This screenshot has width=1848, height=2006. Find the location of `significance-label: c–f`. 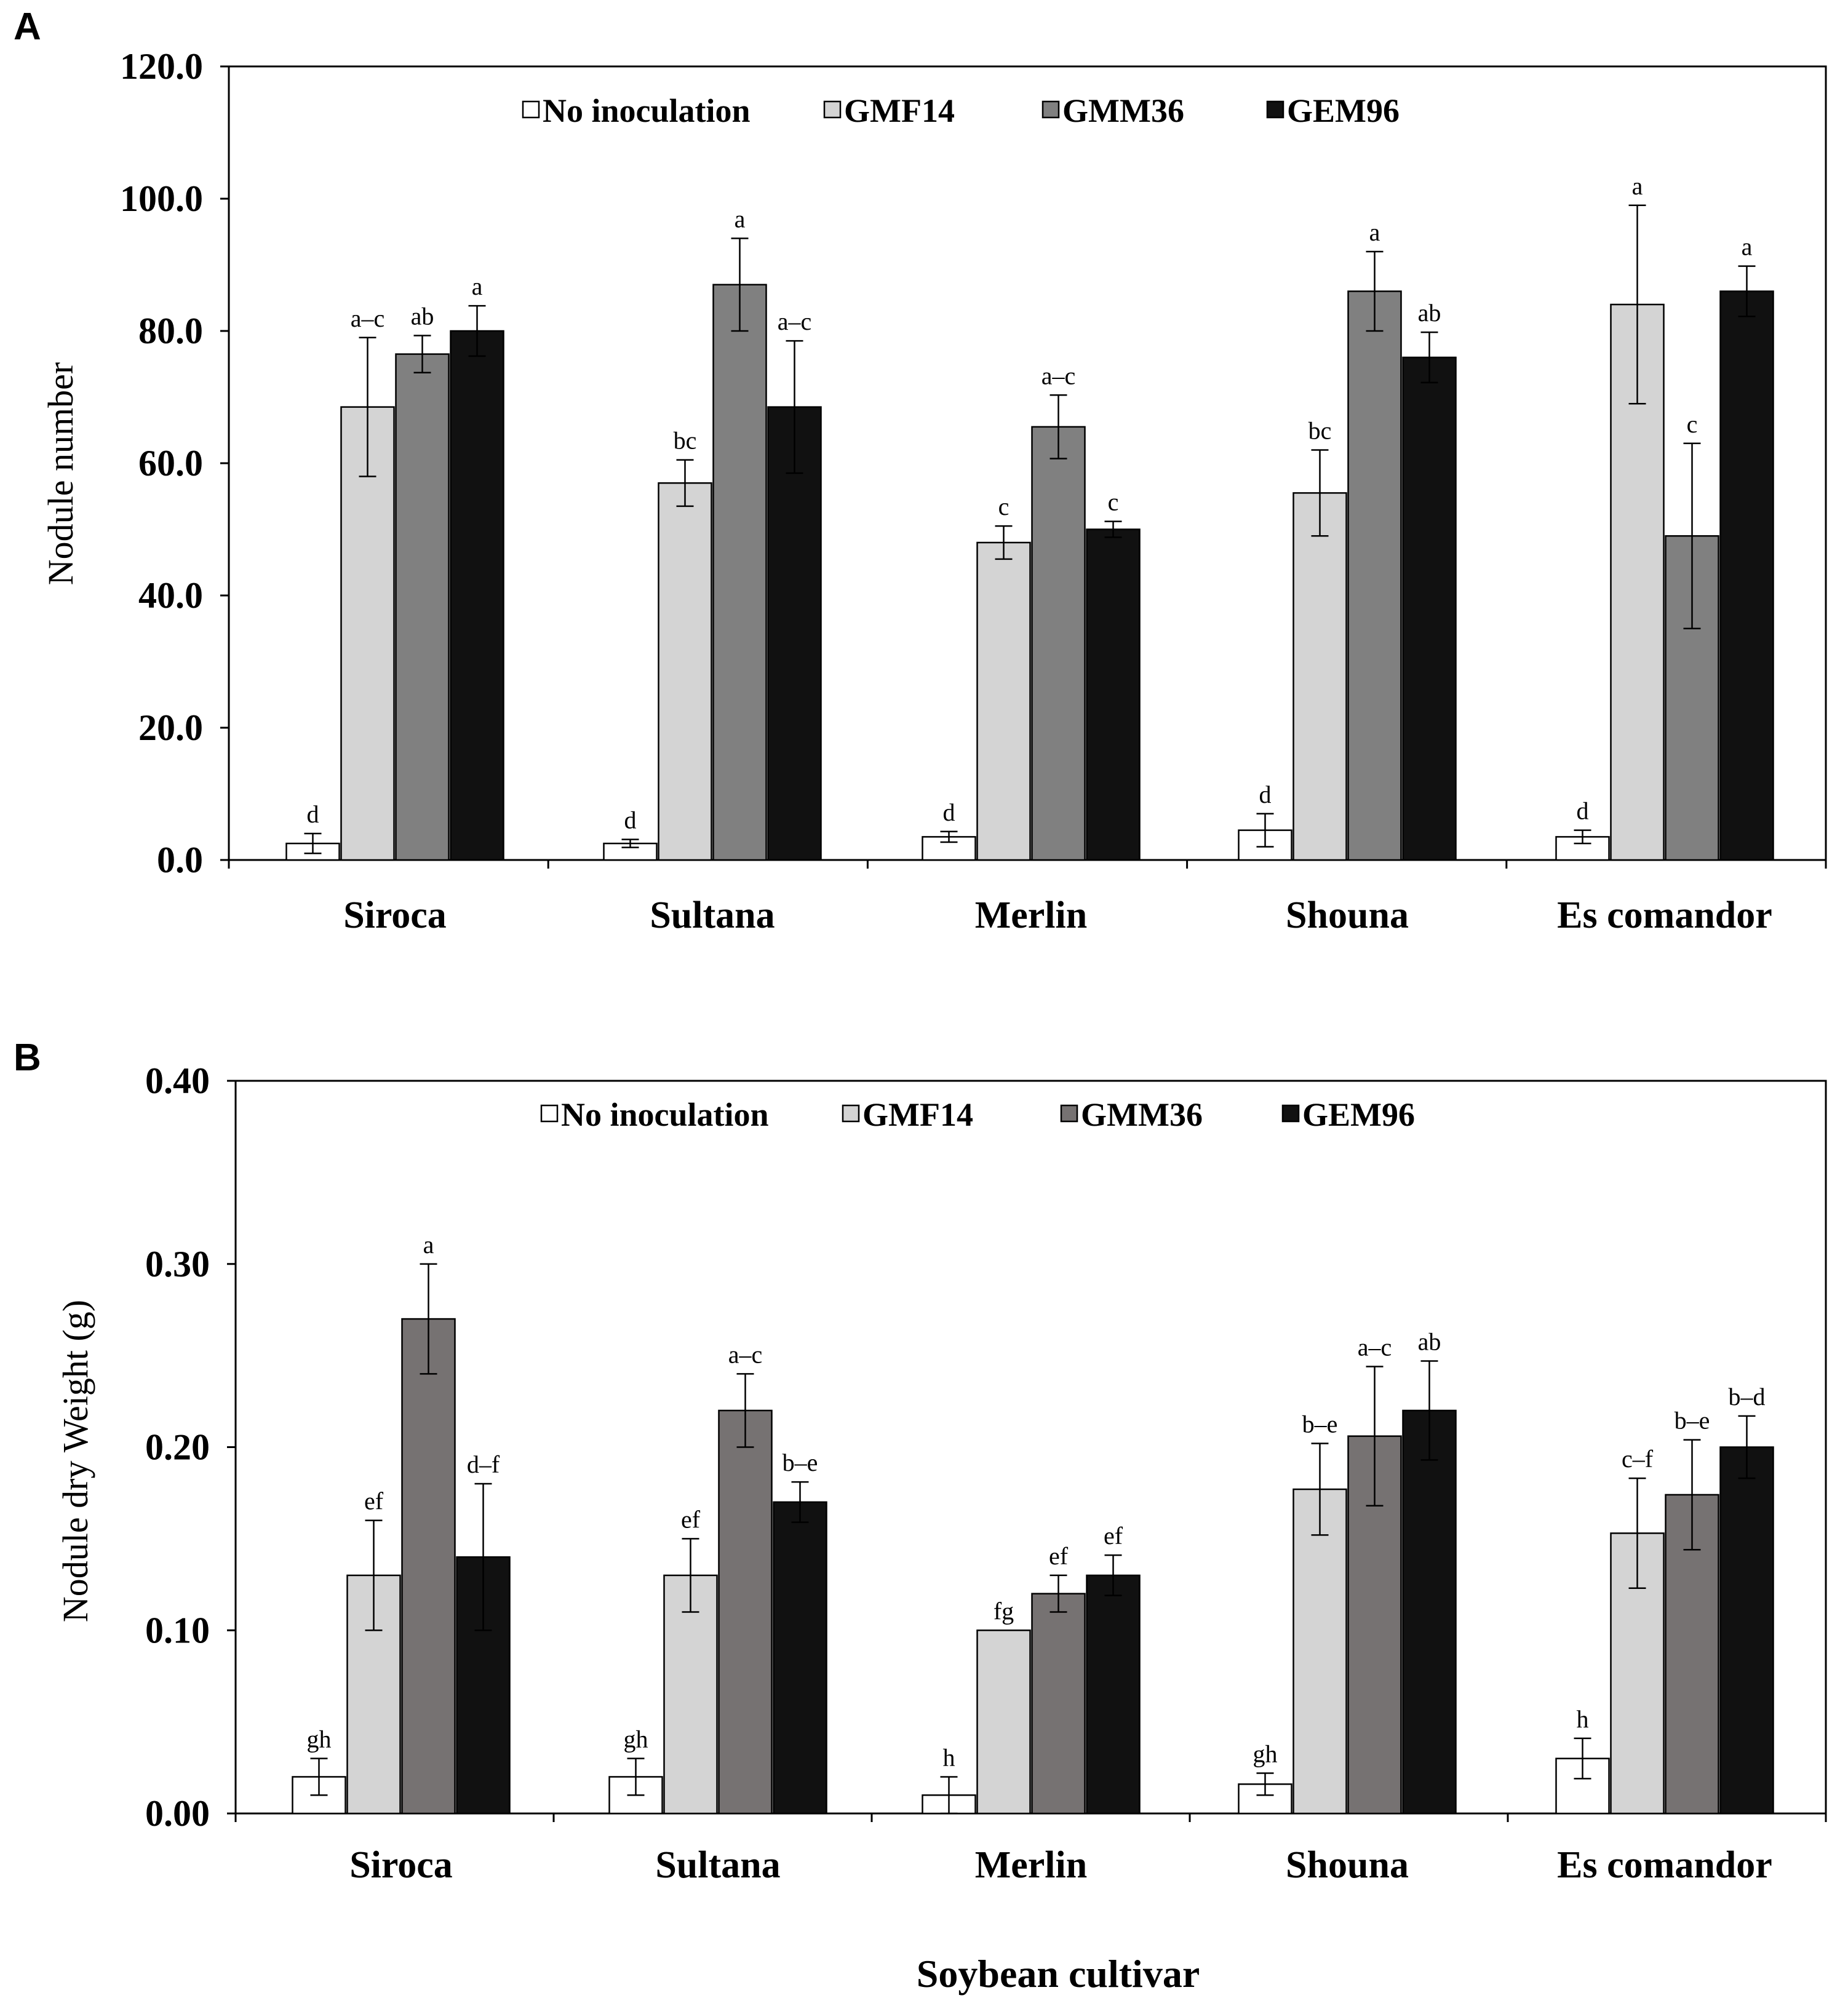

significance-label: c–f is located at coordinates (1638, 1459).